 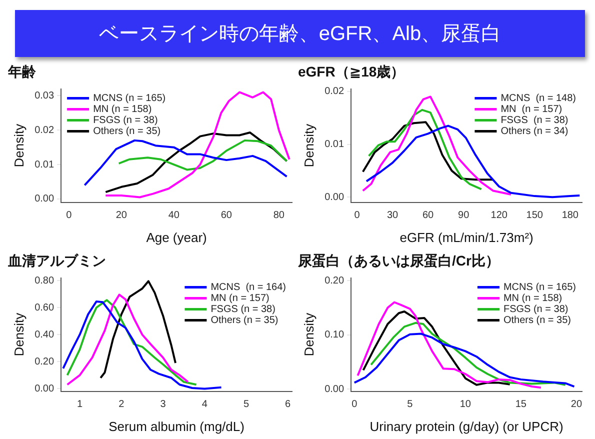 What do you see at coordinates (288, 404) in the screenshot?
I see `x-tick-label: 6` at bounding box center [288, 404].